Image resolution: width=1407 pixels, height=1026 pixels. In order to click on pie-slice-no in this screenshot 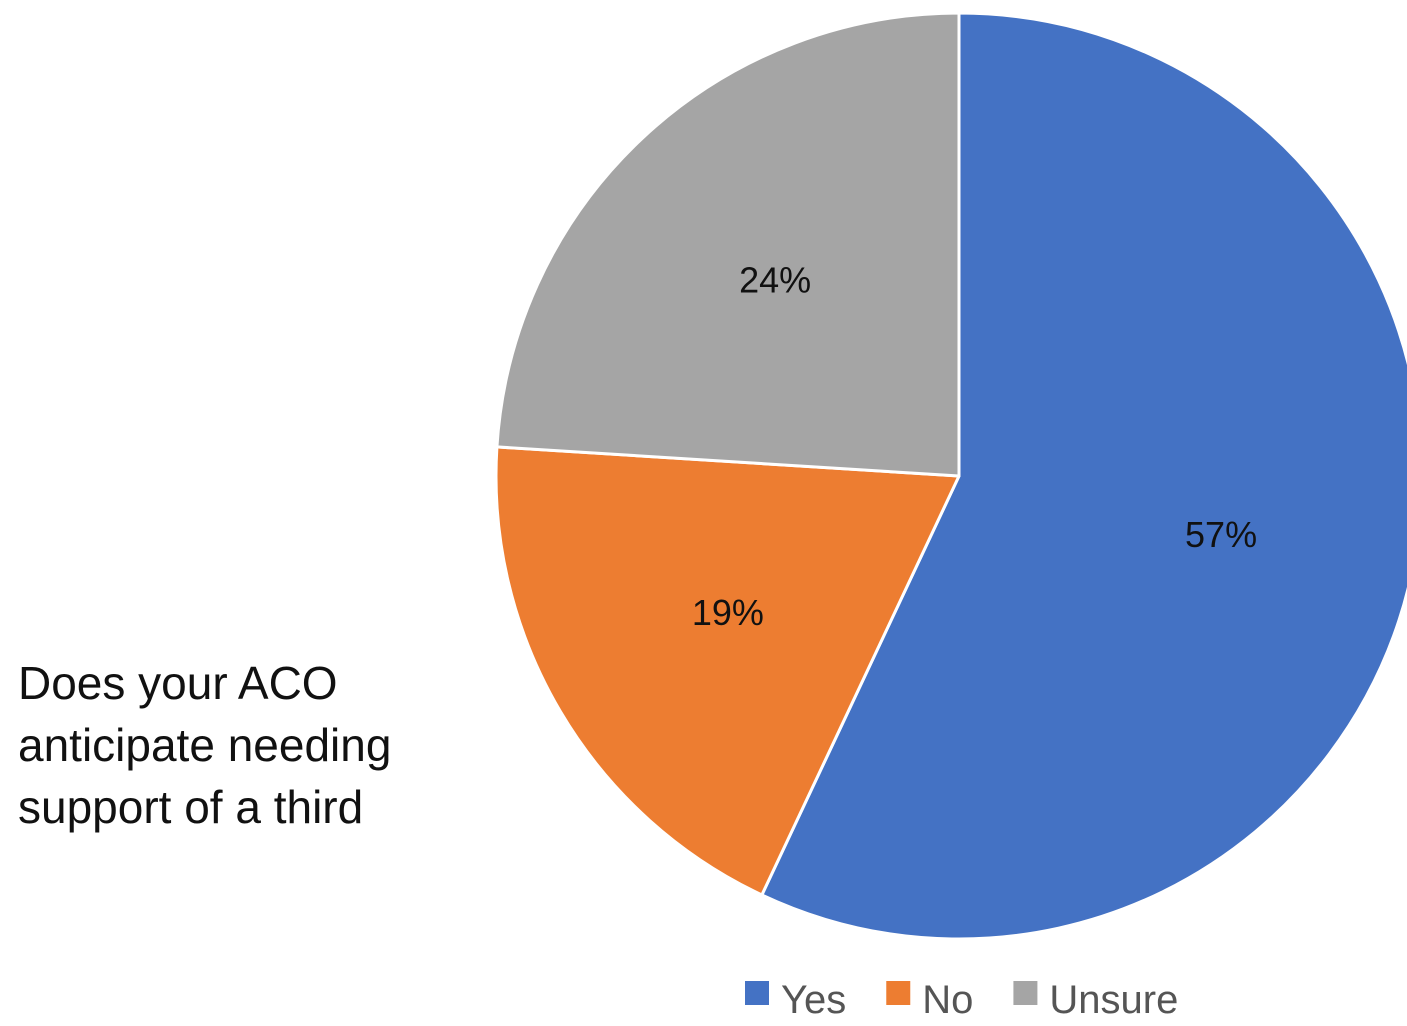, I will do `click(727, 671)`.